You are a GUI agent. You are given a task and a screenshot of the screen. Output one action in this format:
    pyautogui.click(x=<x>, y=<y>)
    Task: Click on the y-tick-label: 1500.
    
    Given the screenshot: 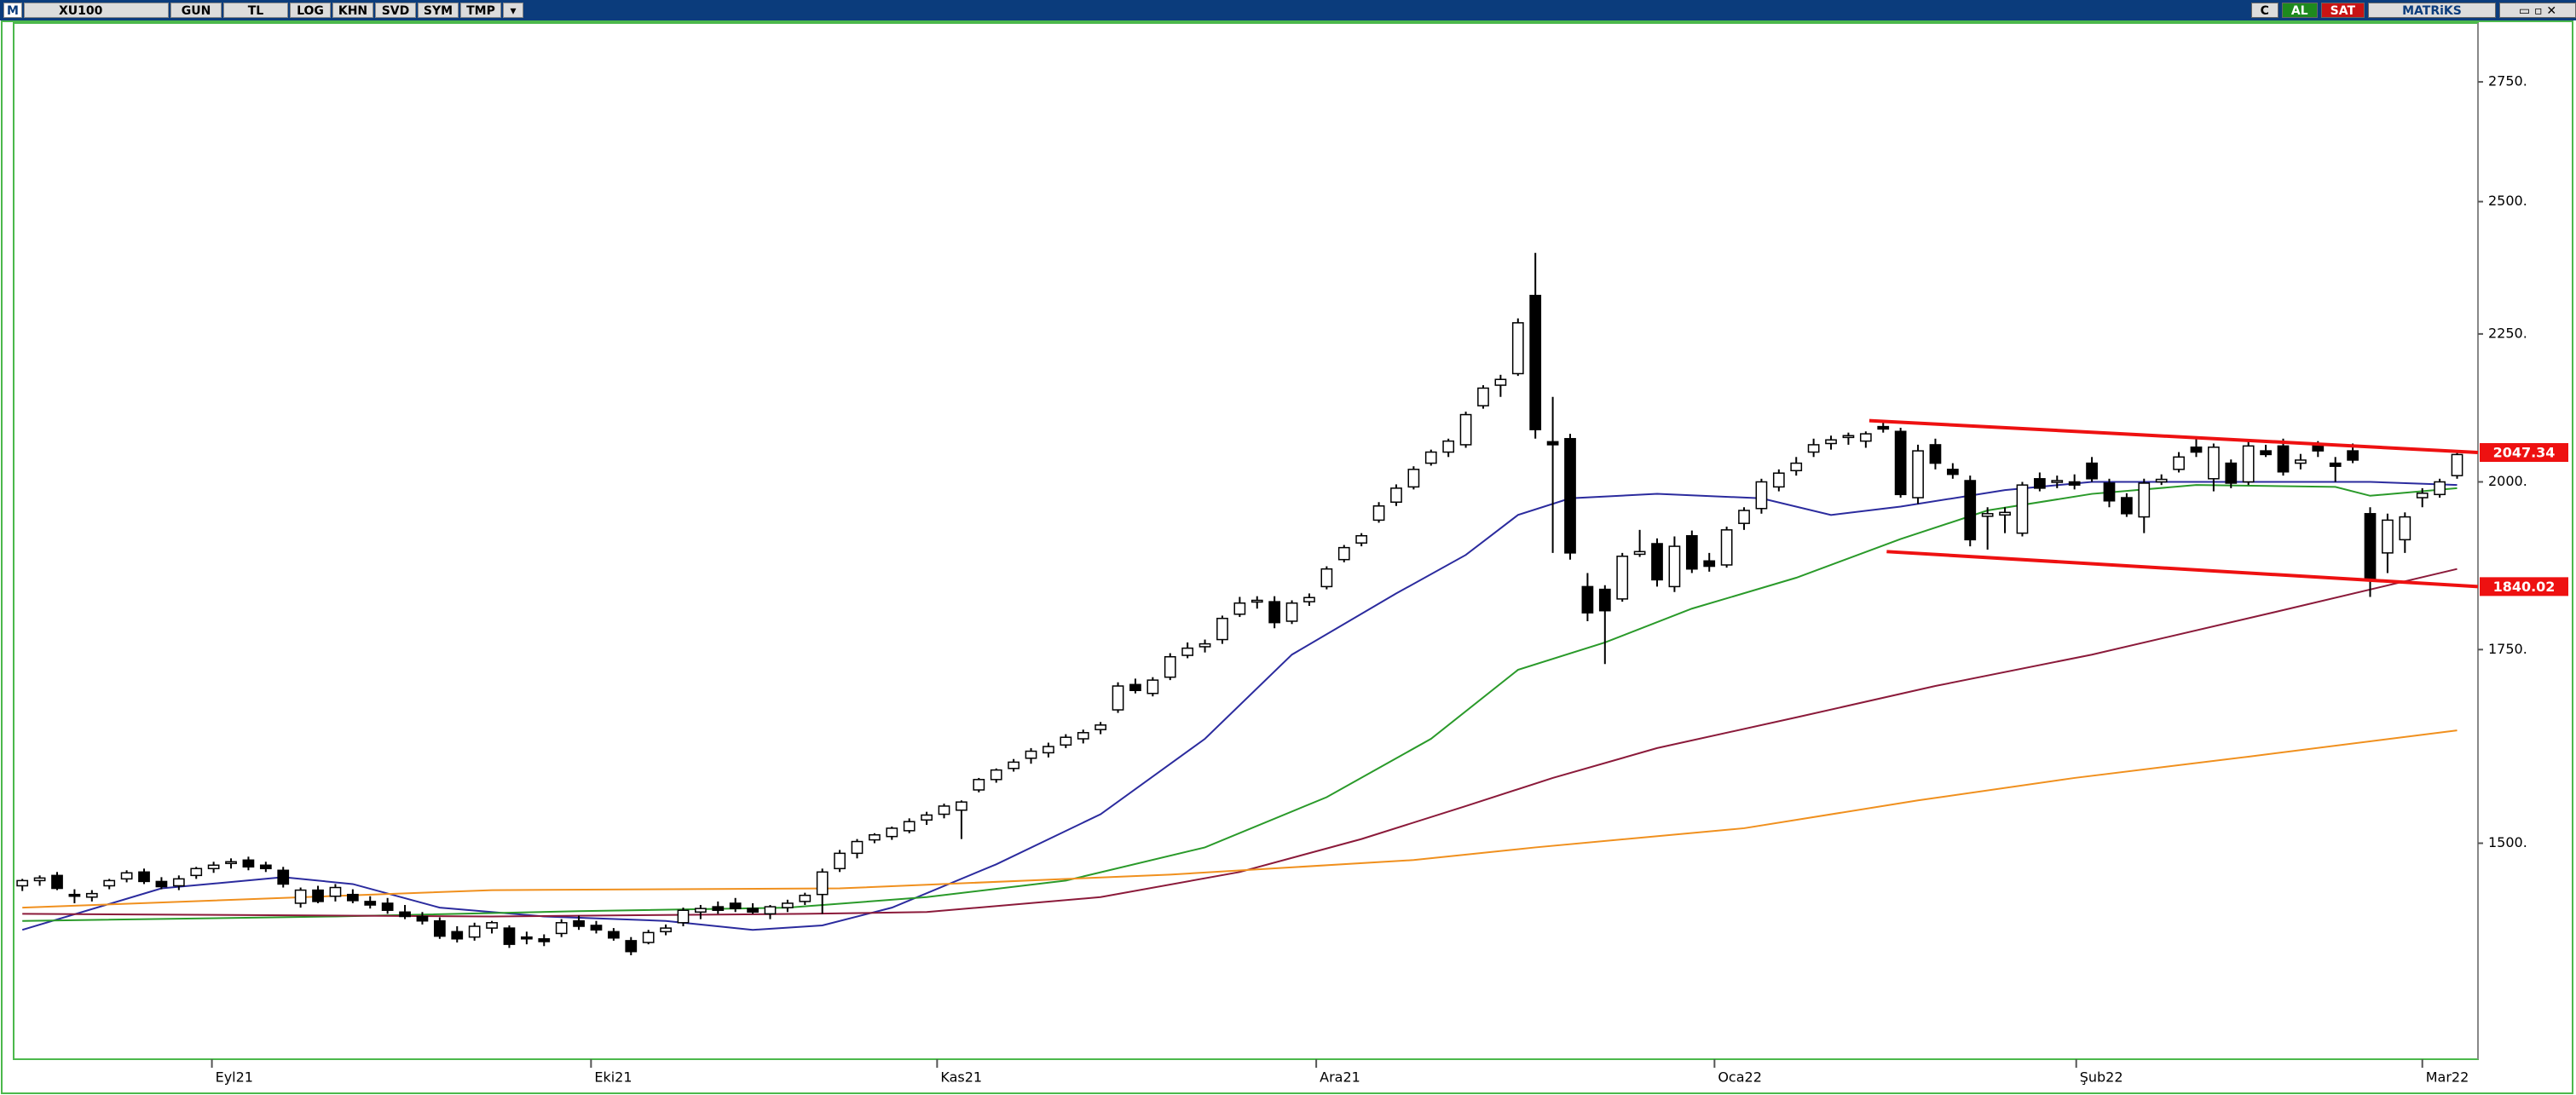 What is the action you would take?
    pyautogui.click(x=2507, y=842)
    